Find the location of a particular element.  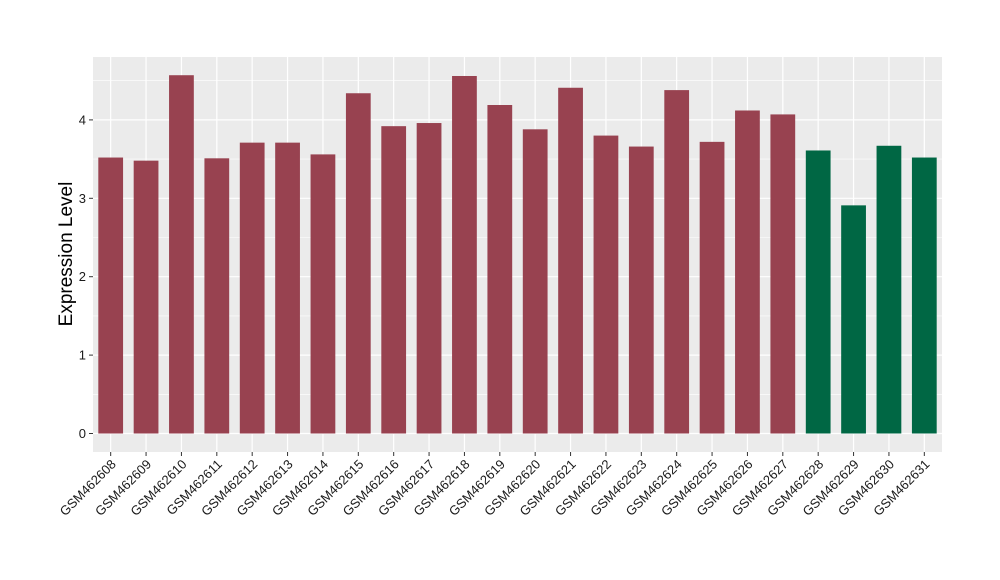

bar-GSM462631 is located at coordinates (924, 295).